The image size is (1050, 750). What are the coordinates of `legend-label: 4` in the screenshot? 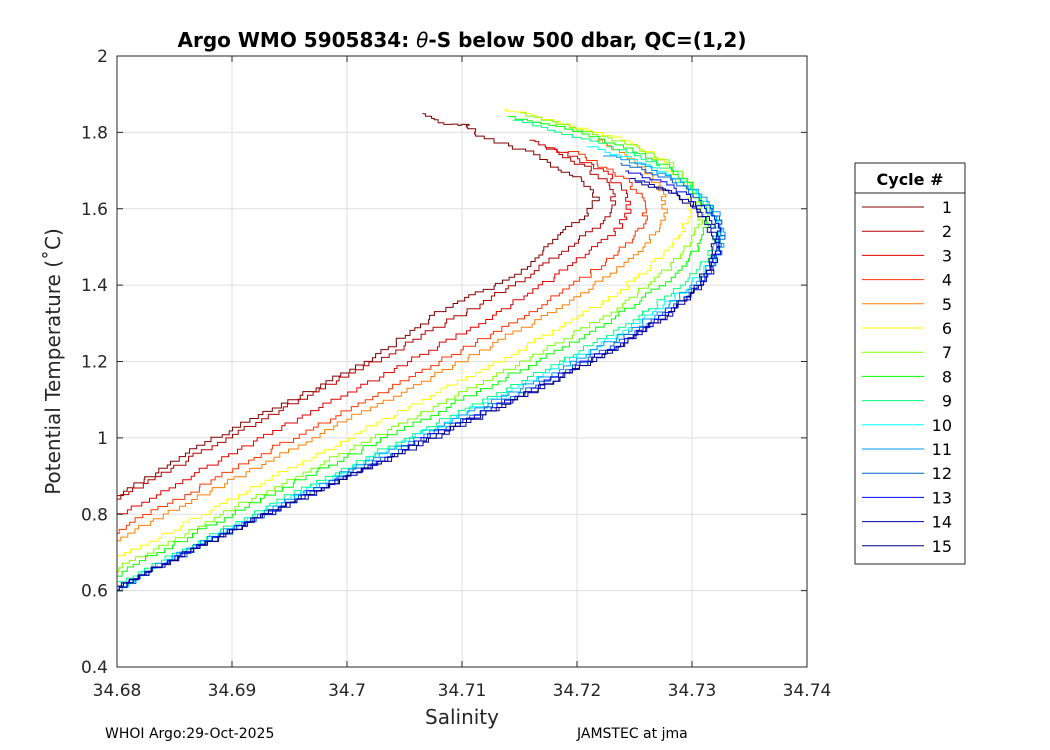 It's located at (947, 280).